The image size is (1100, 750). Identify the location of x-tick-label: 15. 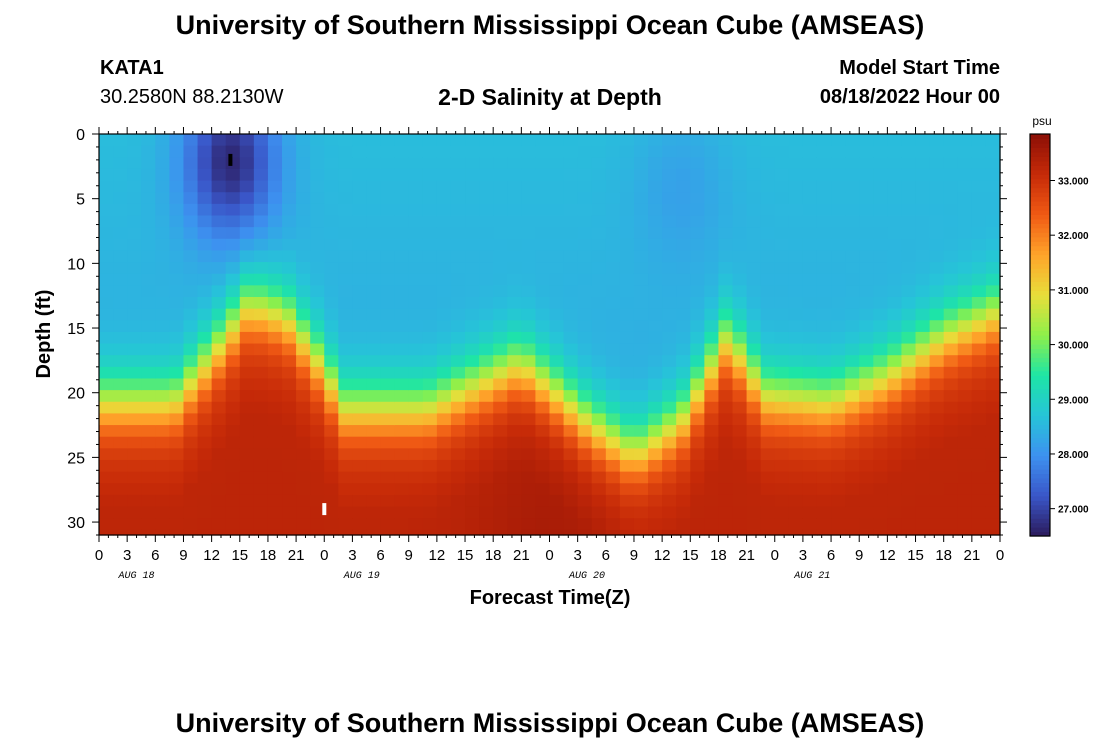
(239, 555).